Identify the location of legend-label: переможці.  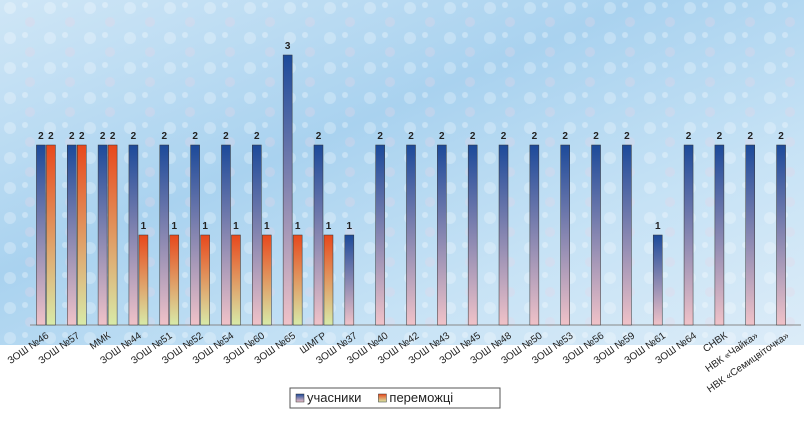
(421, 397).